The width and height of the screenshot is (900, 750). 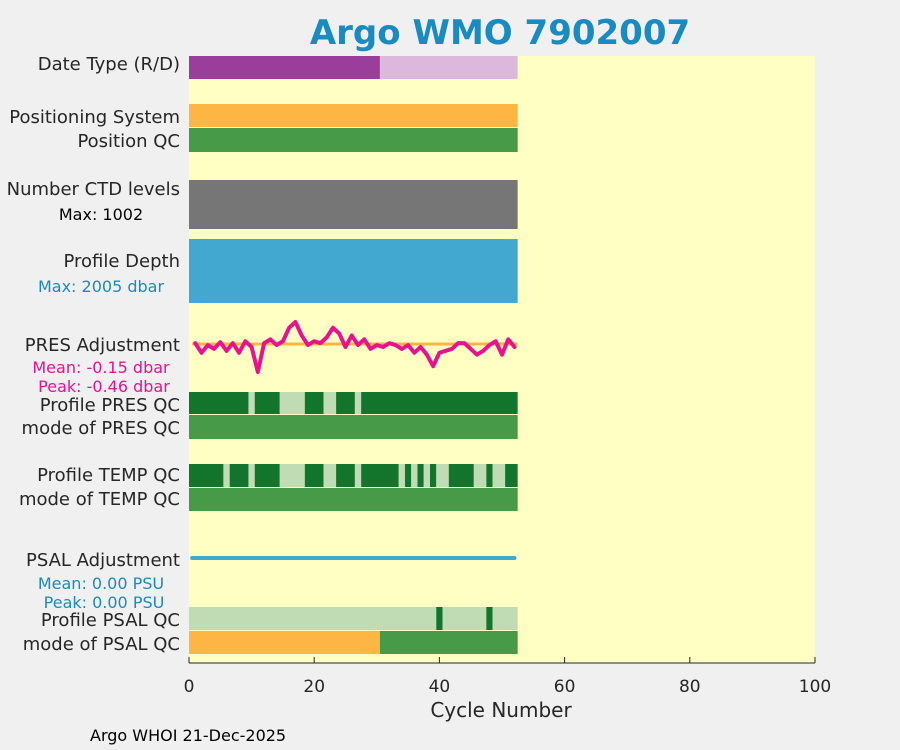 What do you see at coordinates (110, 620) in the screenshot?
I see `row-label: Profile PSAL QC` at bounding box center [110, 620].